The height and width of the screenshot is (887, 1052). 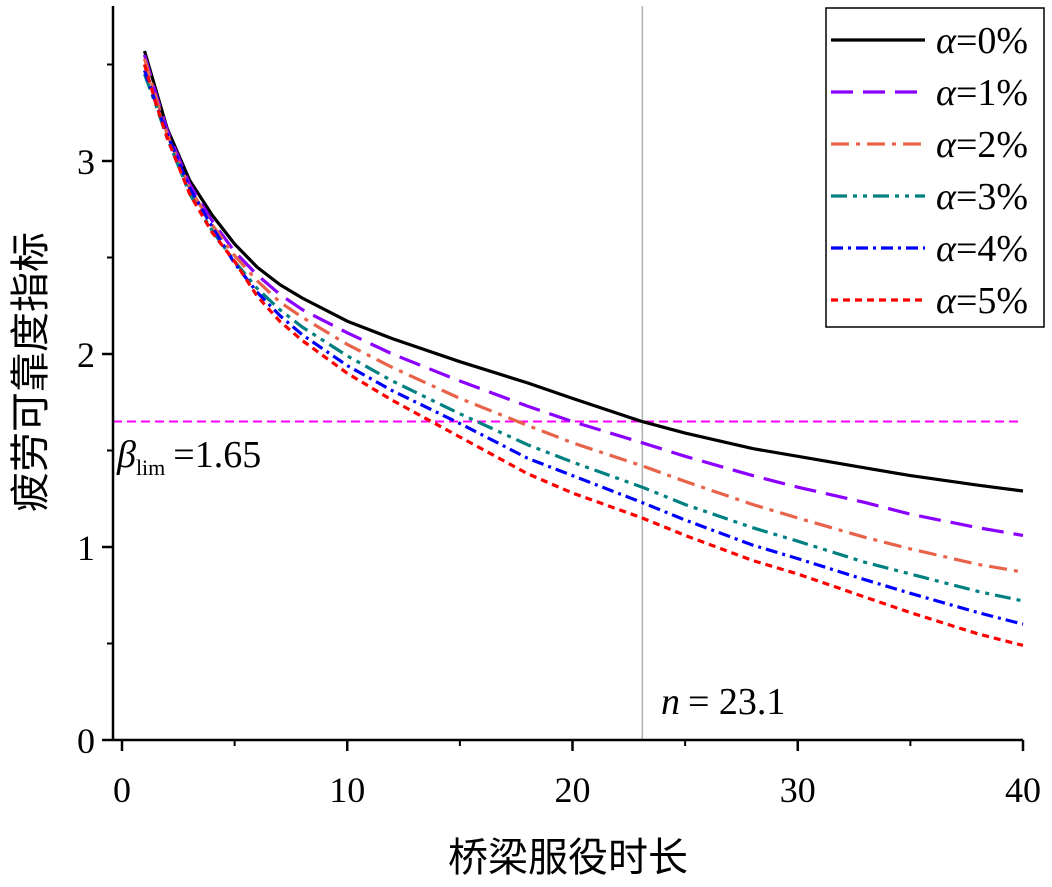 I want to click on y-tick-label: 2, so click(x=86, y=355).